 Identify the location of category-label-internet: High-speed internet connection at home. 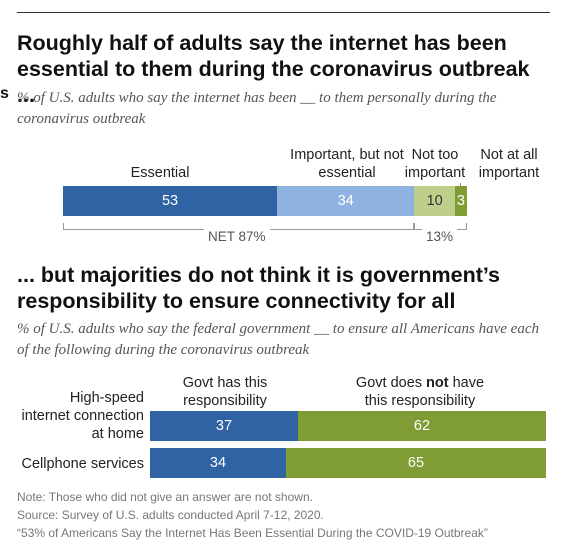
(80, 416).